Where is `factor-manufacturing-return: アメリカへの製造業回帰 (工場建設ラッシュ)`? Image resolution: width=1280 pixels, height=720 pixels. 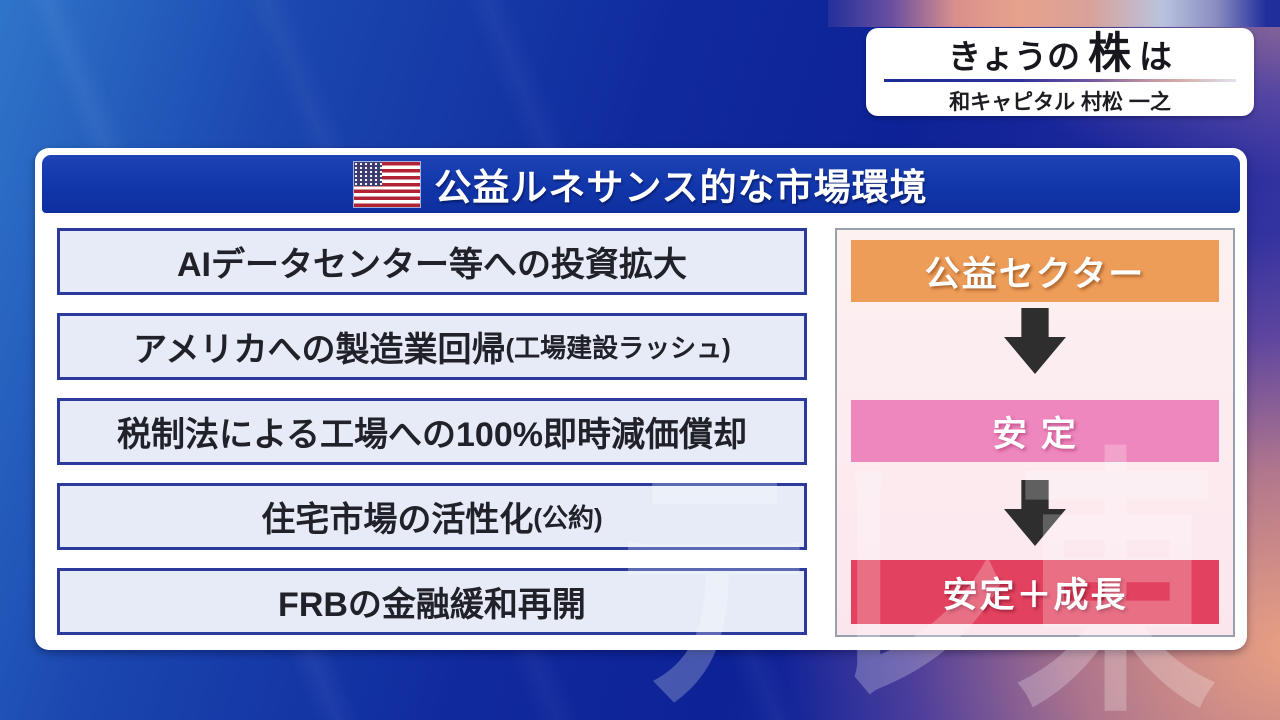 factor-manufacturing-return: アメリカへの製造業回帰 (工場建設ラッシュ) is located at coordinates (432, 346).